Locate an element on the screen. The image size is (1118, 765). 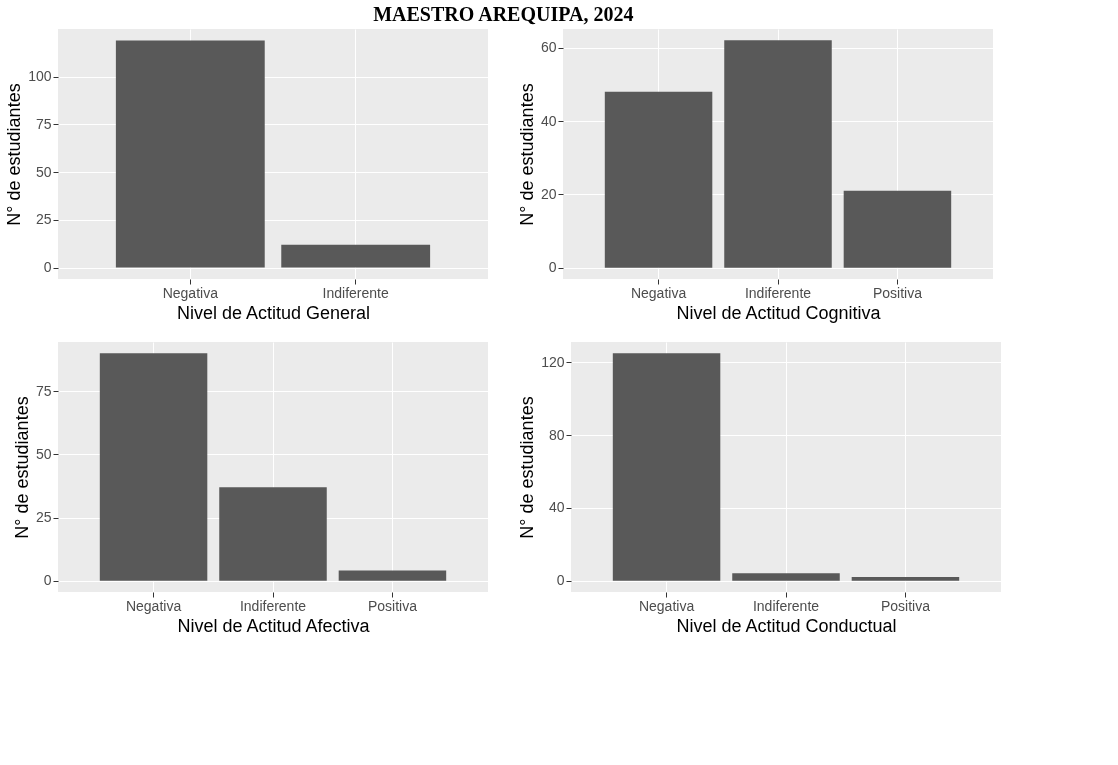
x-axis-title: Nivel de Actitud General is located at coordinates (273, 312).